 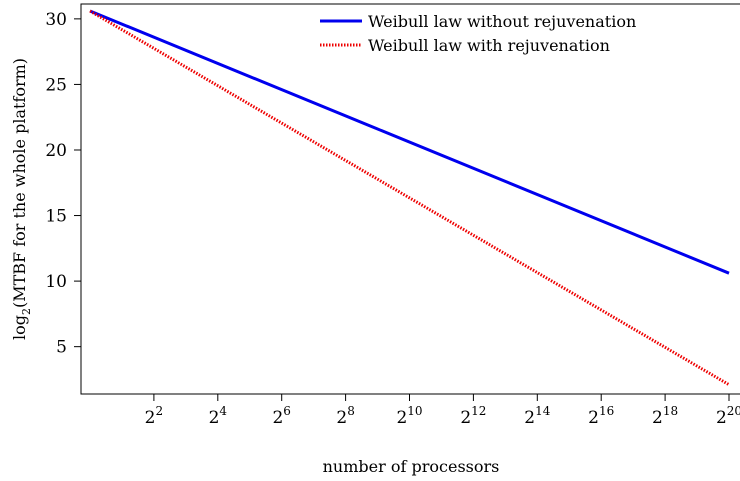 What do you see at coordinates (154, 416) in the screenshot?
I see `x-tick-label: 22` at bounding box center [154, 416].